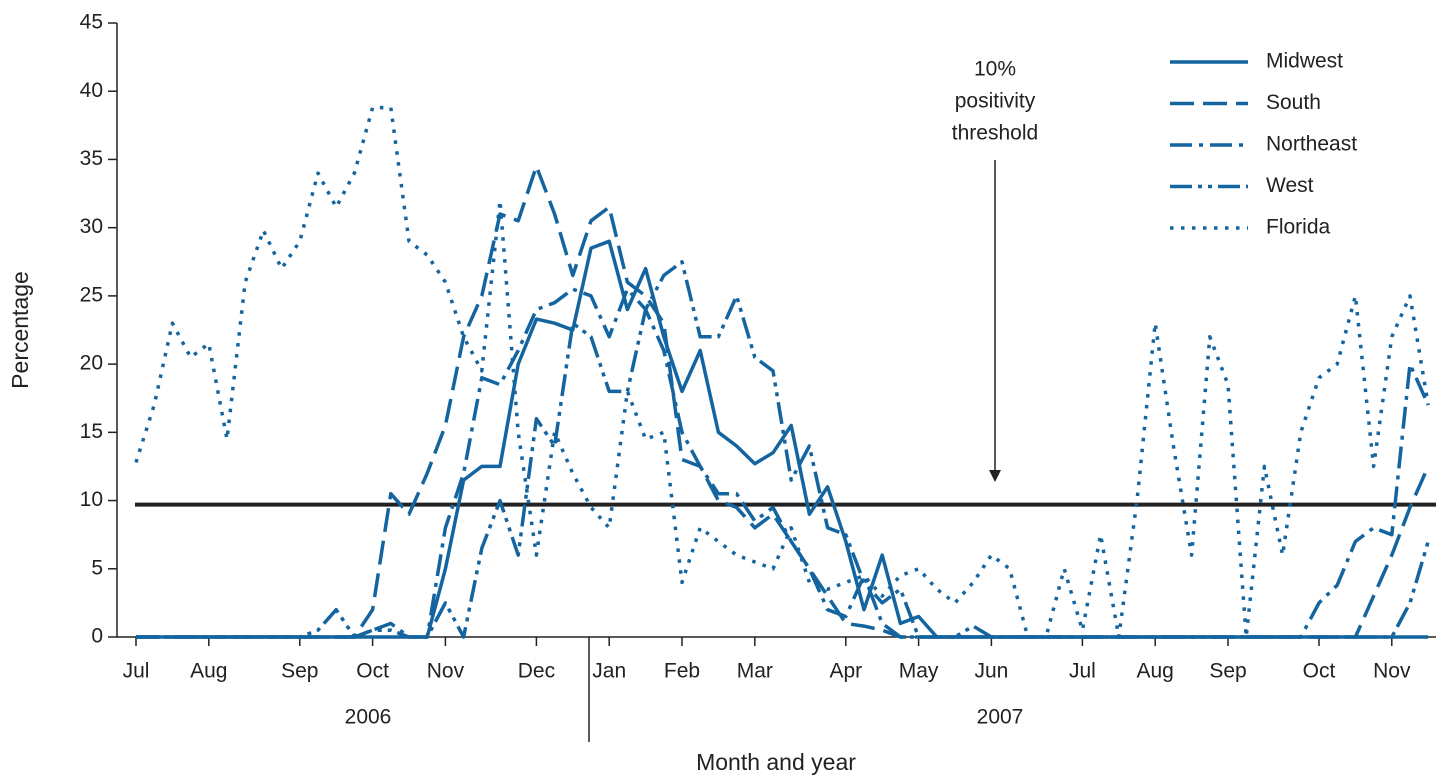 This screenshot has width=1451, height=780. I want to click on y-tick-label: 0, so click(97, 636).